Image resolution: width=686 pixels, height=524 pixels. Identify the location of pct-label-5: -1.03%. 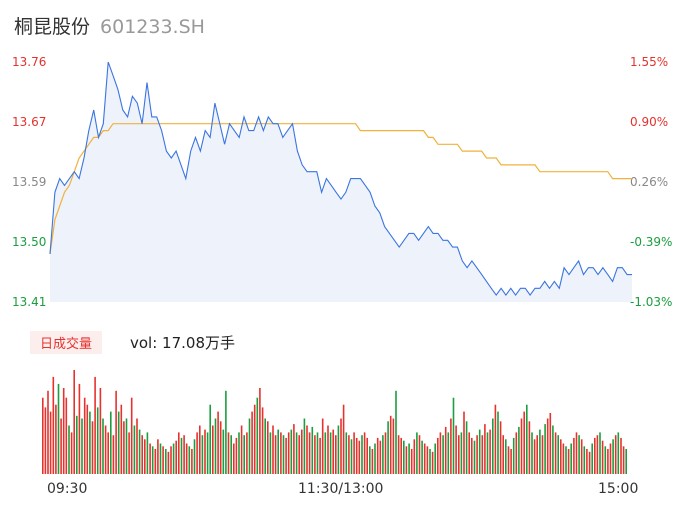
(651, 302).